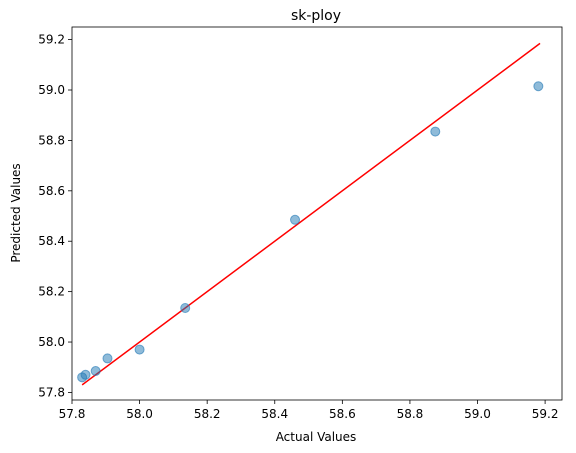 The height and width of the screenshot is (453, 576). What do you see at coordinates (316, 437) in the screenshot?
I see `x-axis-label: Actual Values` at bounding box center [316, 437].